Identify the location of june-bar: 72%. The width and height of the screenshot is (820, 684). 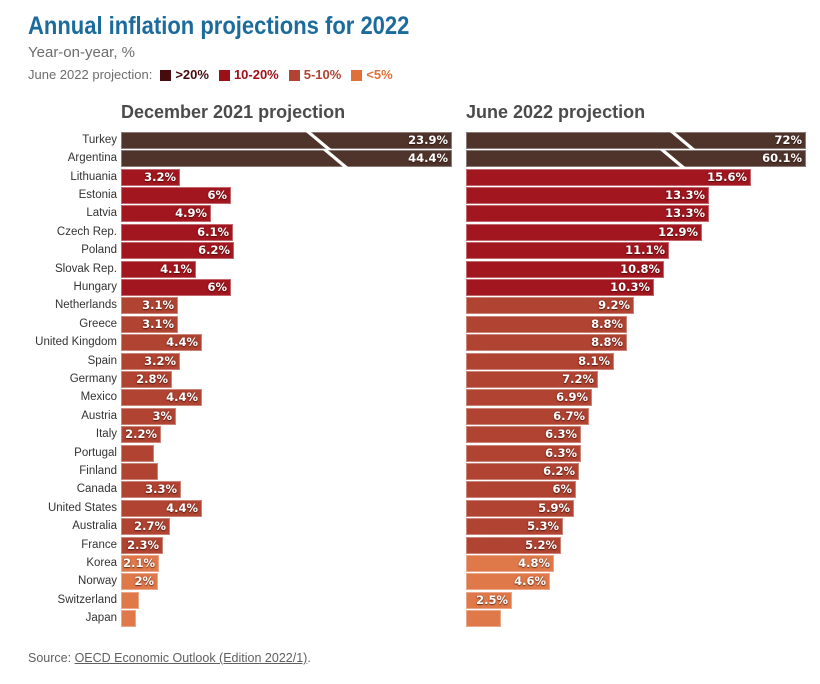
(636, 140).